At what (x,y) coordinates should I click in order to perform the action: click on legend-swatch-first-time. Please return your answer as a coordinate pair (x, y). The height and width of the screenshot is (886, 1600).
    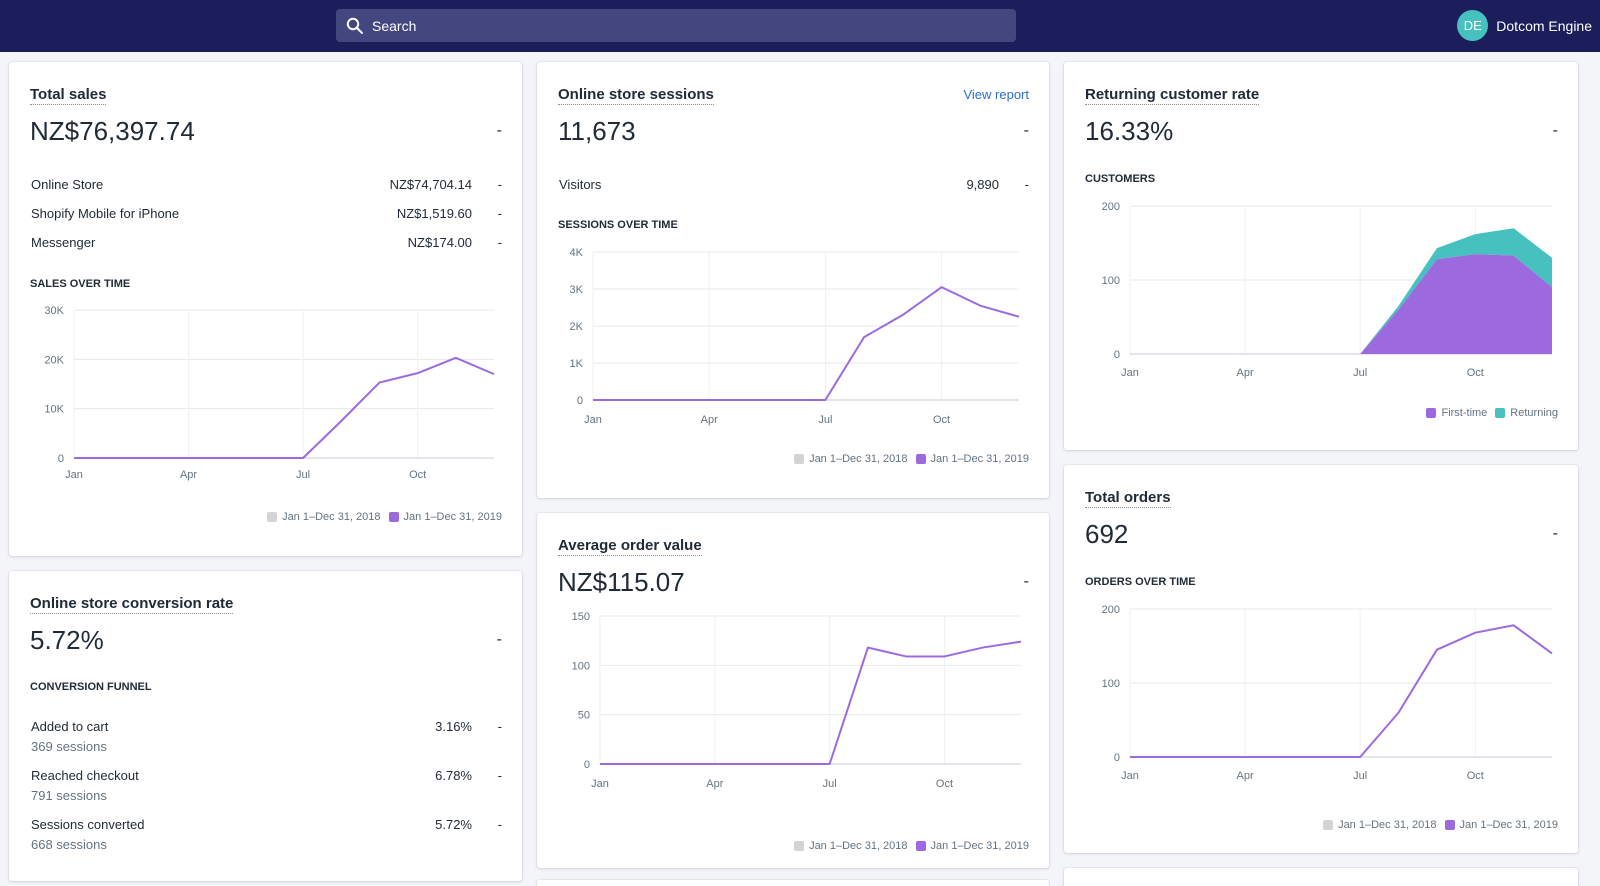
    Looking at the image, I should click on (1431, 413).